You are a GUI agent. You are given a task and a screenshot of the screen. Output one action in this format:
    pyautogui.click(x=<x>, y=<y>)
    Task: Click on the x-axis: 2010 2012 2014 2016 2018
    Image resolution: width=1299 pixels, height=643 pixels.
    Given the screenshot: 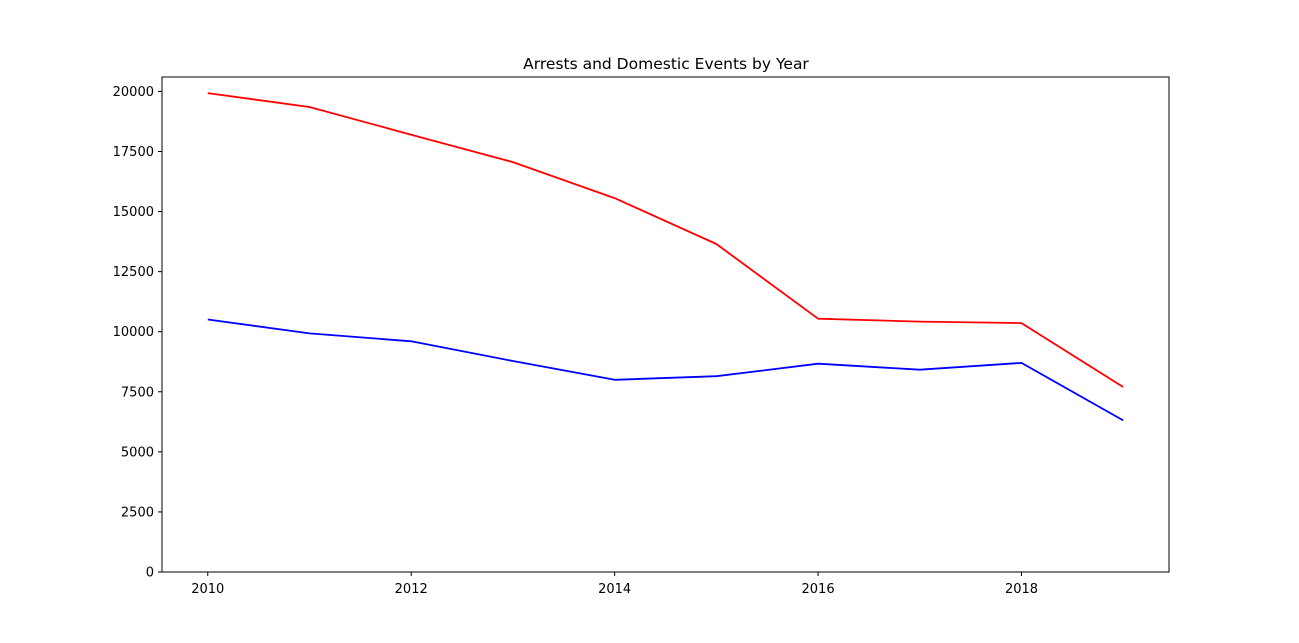 What is the action you would take?
    pyautogui.click(x=614, y=584)
    